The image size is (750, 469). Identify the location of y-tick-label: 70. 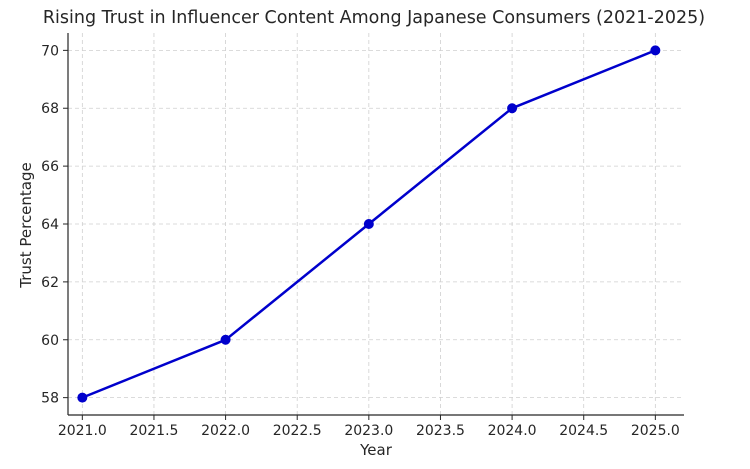
(50, 51).